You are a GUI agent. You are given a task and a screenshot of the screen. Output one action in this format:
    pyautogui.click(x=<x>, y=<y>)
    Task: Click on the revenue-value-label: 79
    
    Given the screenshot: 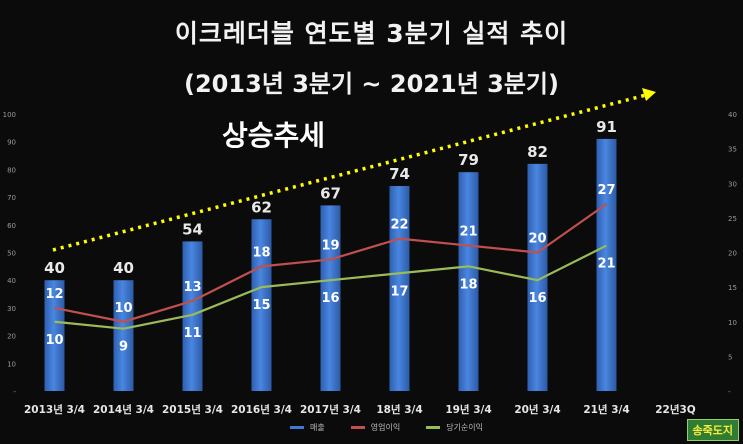 What is the action you would take?
    pyautogui.click(x=468, y=160)
    